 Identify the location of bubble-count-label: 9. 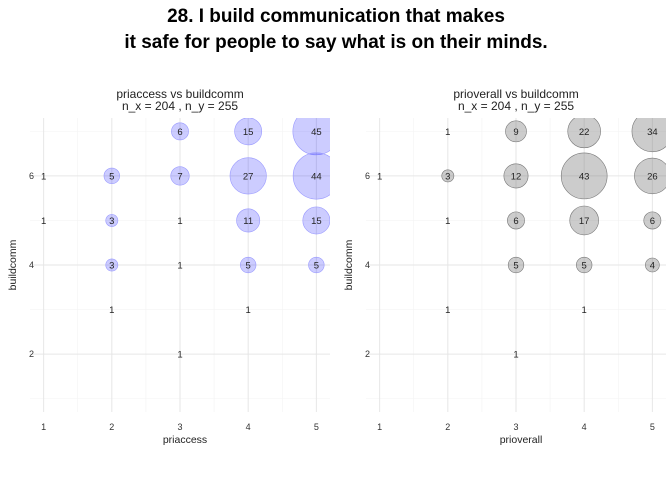
(515, 132).